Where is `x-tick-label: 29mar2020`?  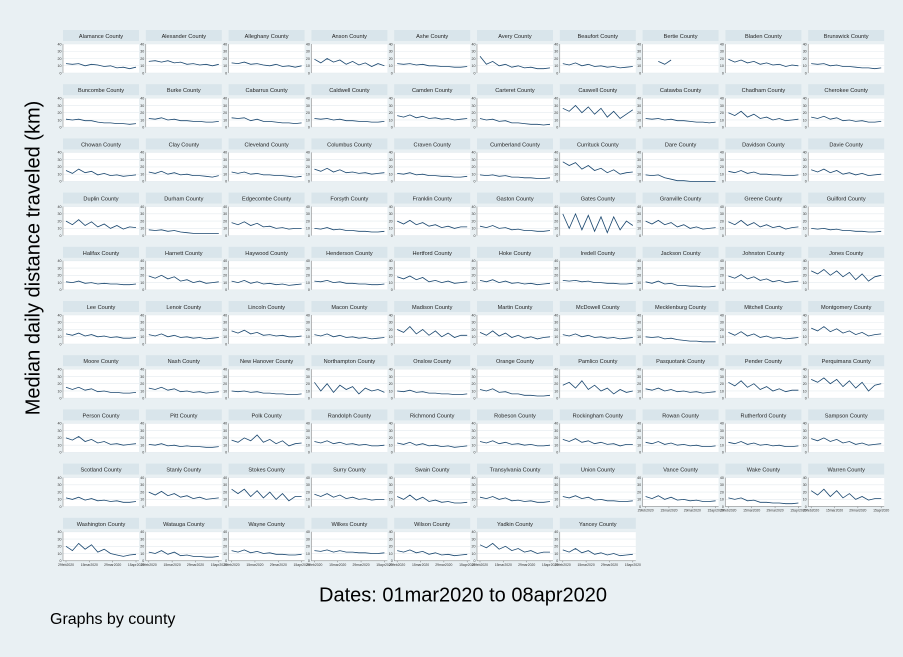
x-tick-label: 29mar2020 is located at coordinates (360, 565).